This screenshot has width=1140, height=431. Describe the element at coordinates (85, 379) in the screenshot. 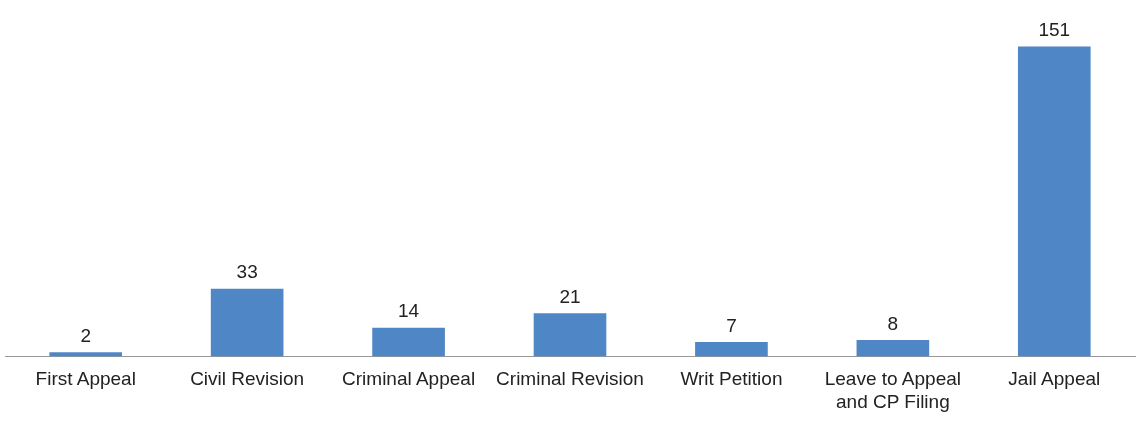

I see `x-tick-label: First Appeal` at that location.